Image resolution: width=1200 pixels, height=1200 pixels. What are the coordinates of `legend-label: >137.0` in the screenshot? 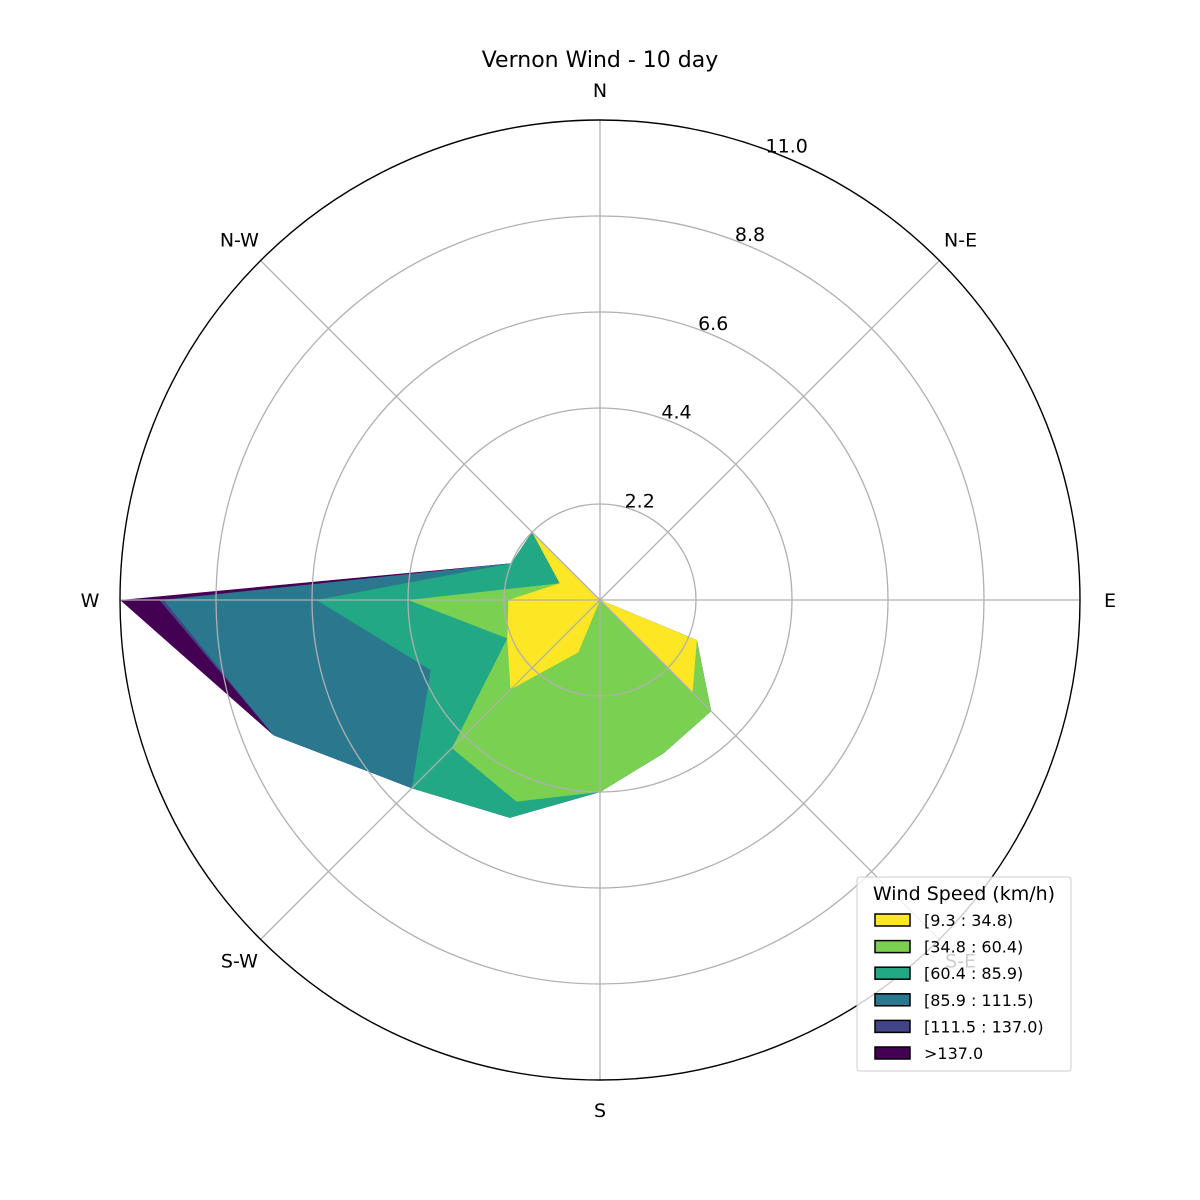 It's located at (953, 1053).